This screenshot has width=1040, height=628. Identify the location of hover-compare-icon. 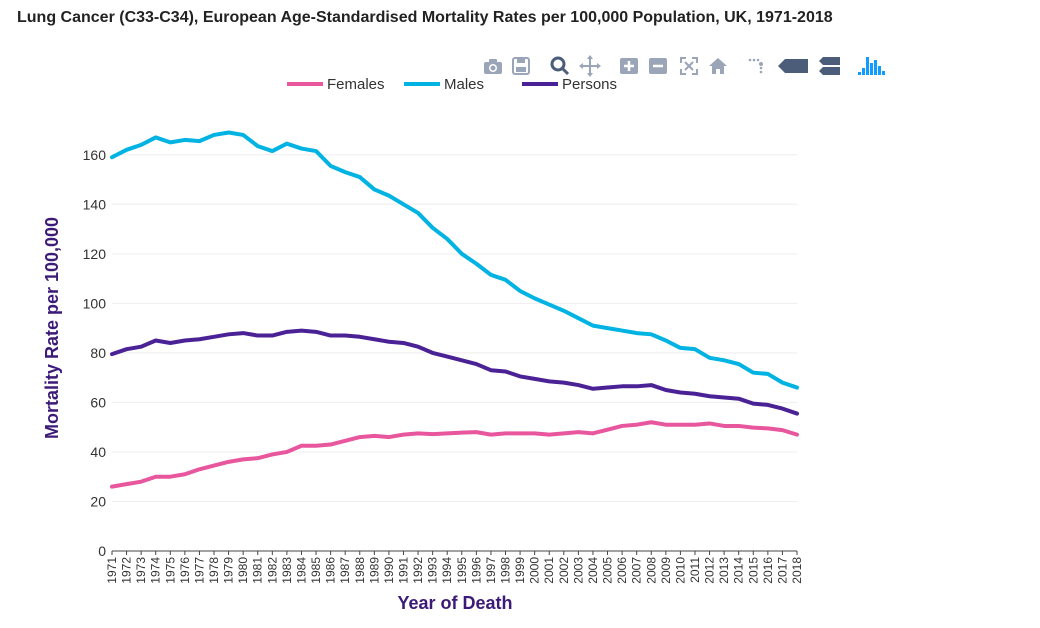
(829, 66).